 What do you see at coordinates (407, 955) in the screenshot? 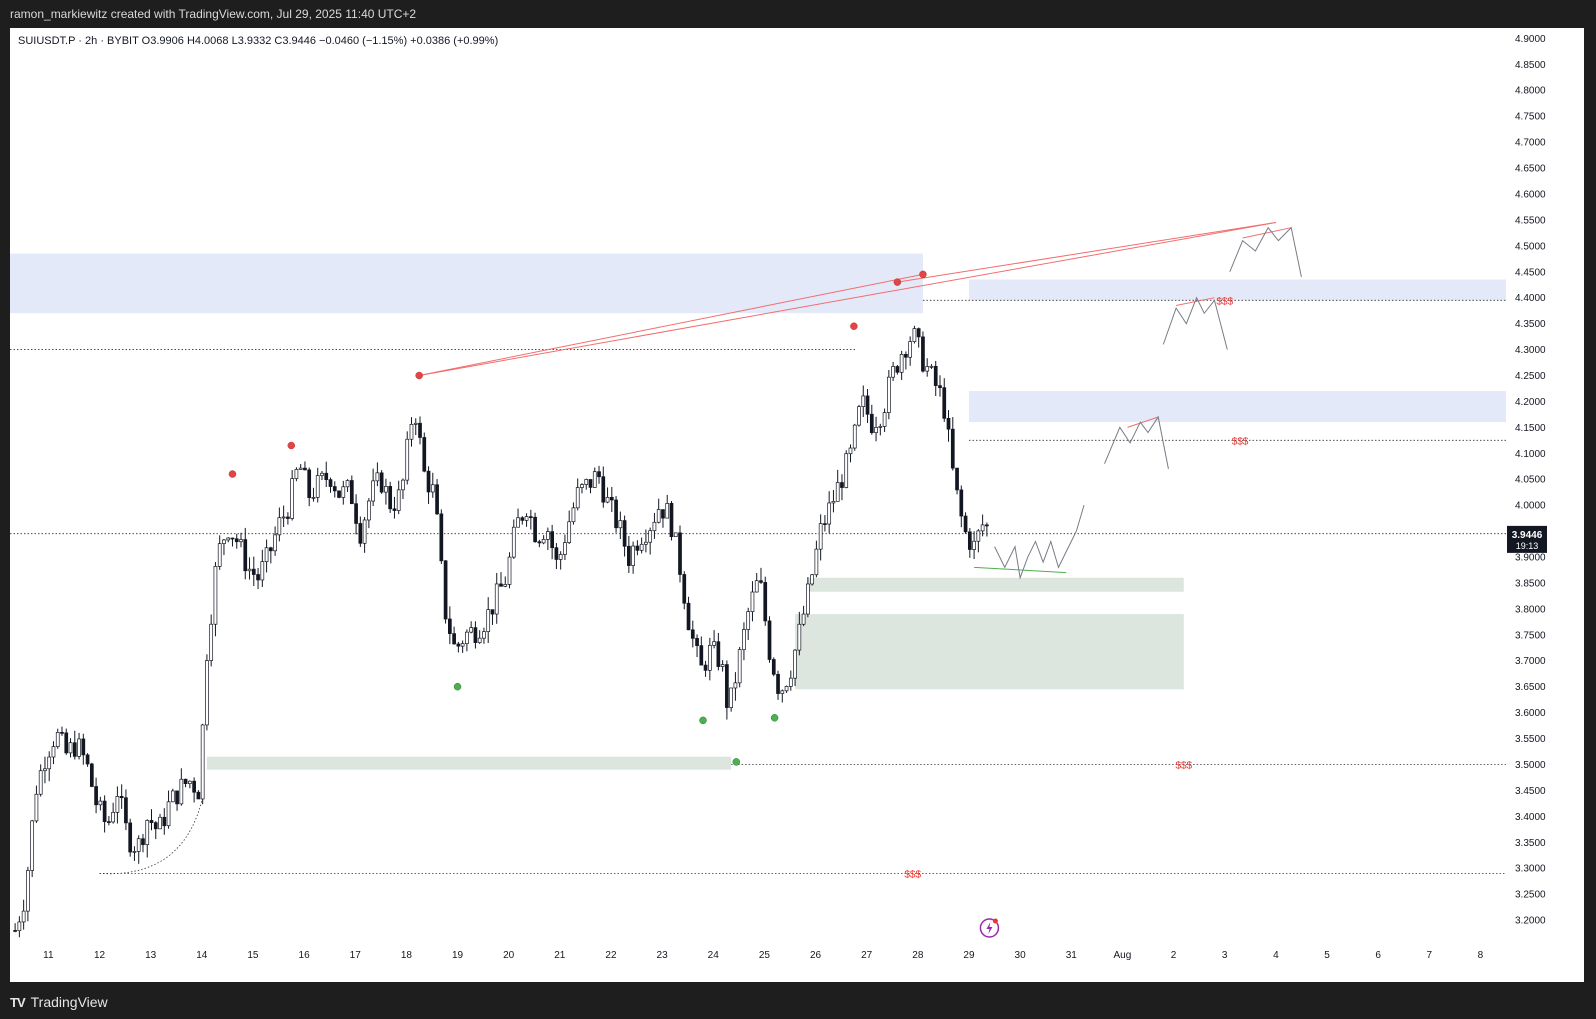
I see `x-tick-label: 18` at bounding box center [407, 955].